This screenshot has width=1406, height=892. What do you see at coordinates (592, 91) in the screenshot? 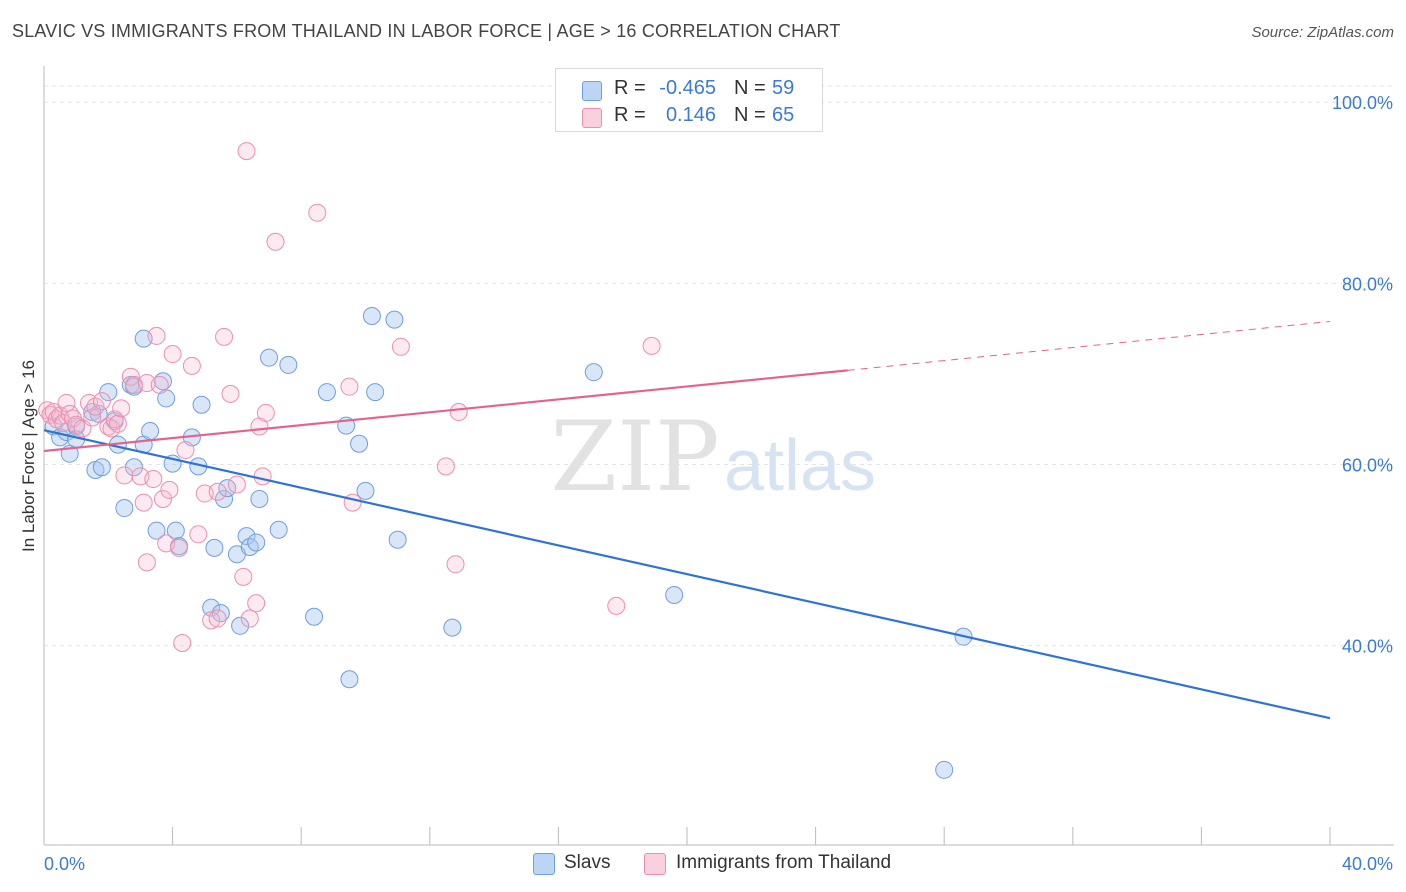
I see `slavs-swatch` at bounding box center [592, 91].